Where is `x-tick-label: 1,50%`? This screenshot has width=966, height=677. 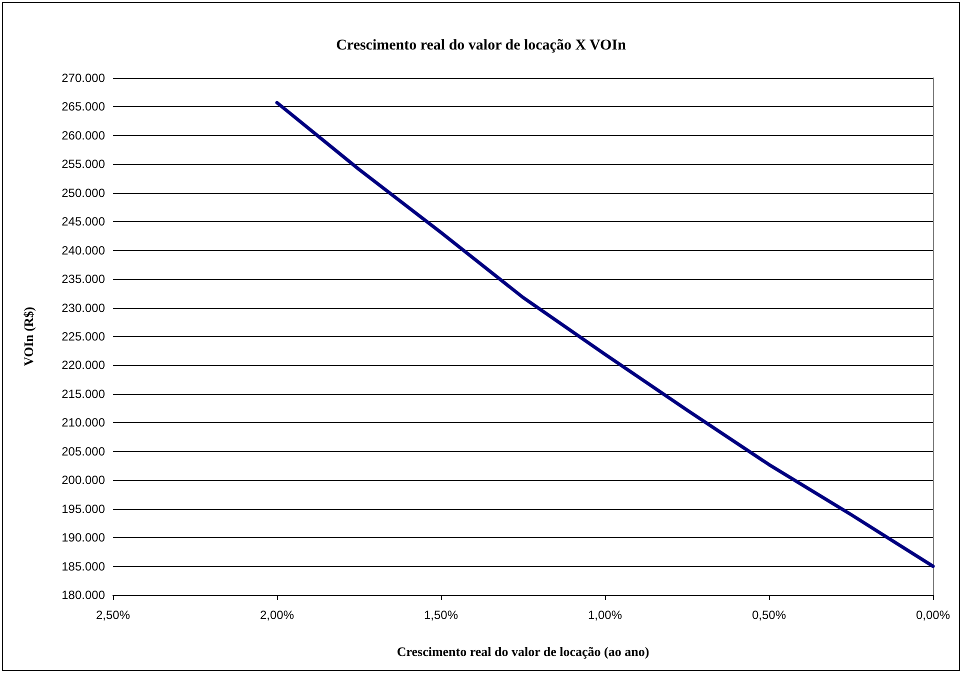
x-tick-label: 1,50% is located at coordinates (441, 615).